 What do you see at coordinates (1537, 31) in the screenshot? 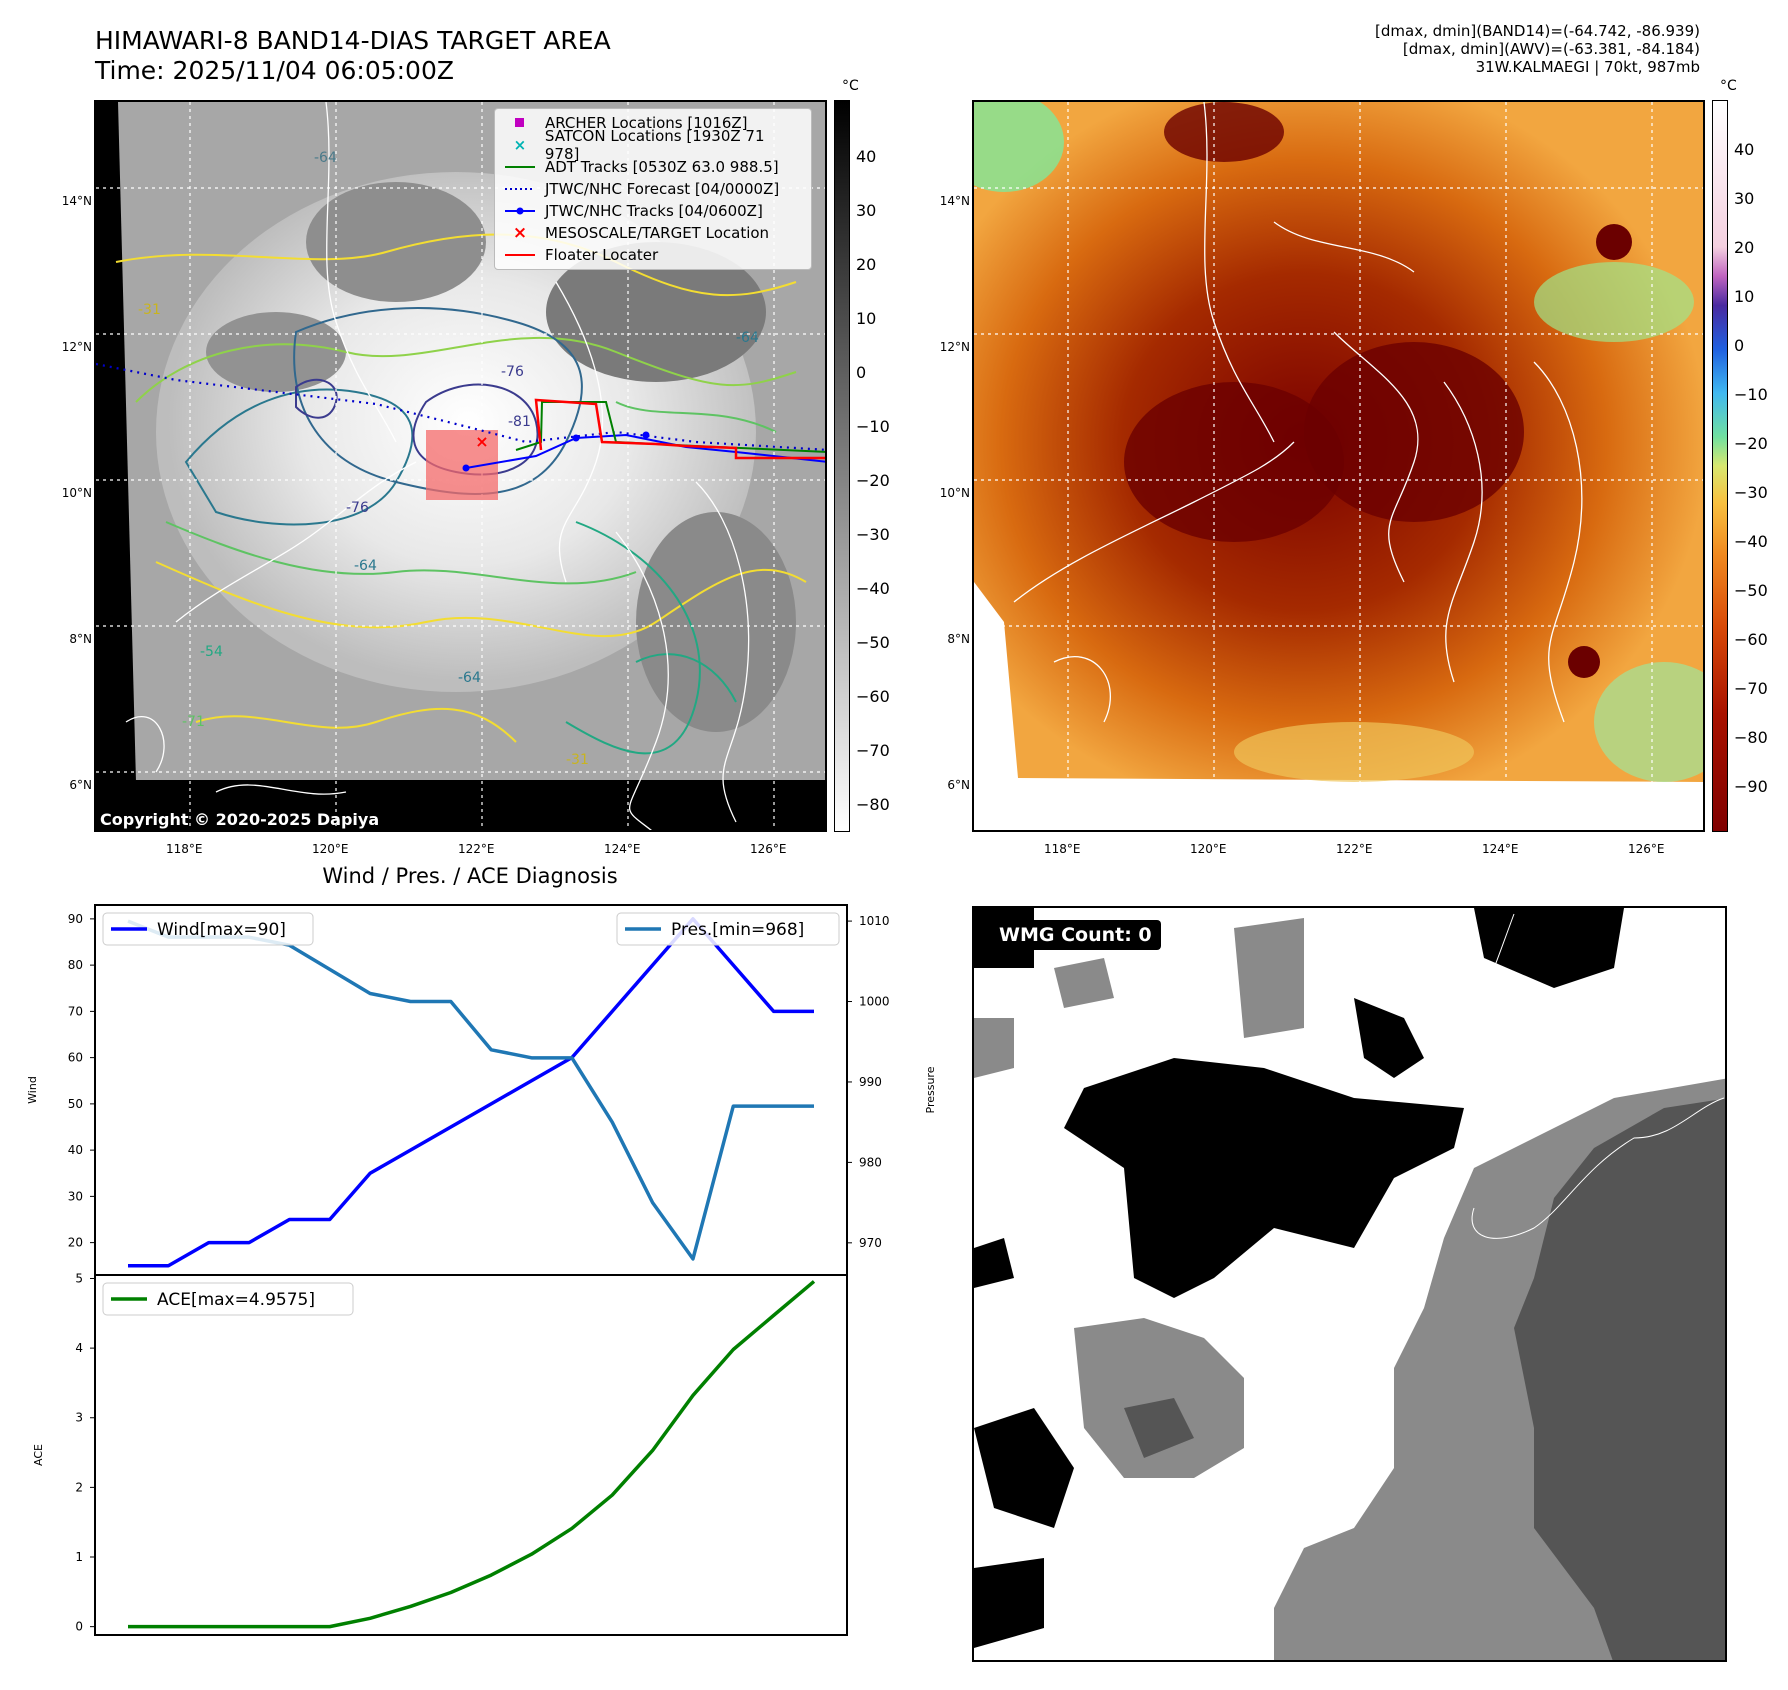
I see `meta-band14: [dmax, dmin](BAND14)=(-64.742, -86.939)` at bounding box center [1537, 31].